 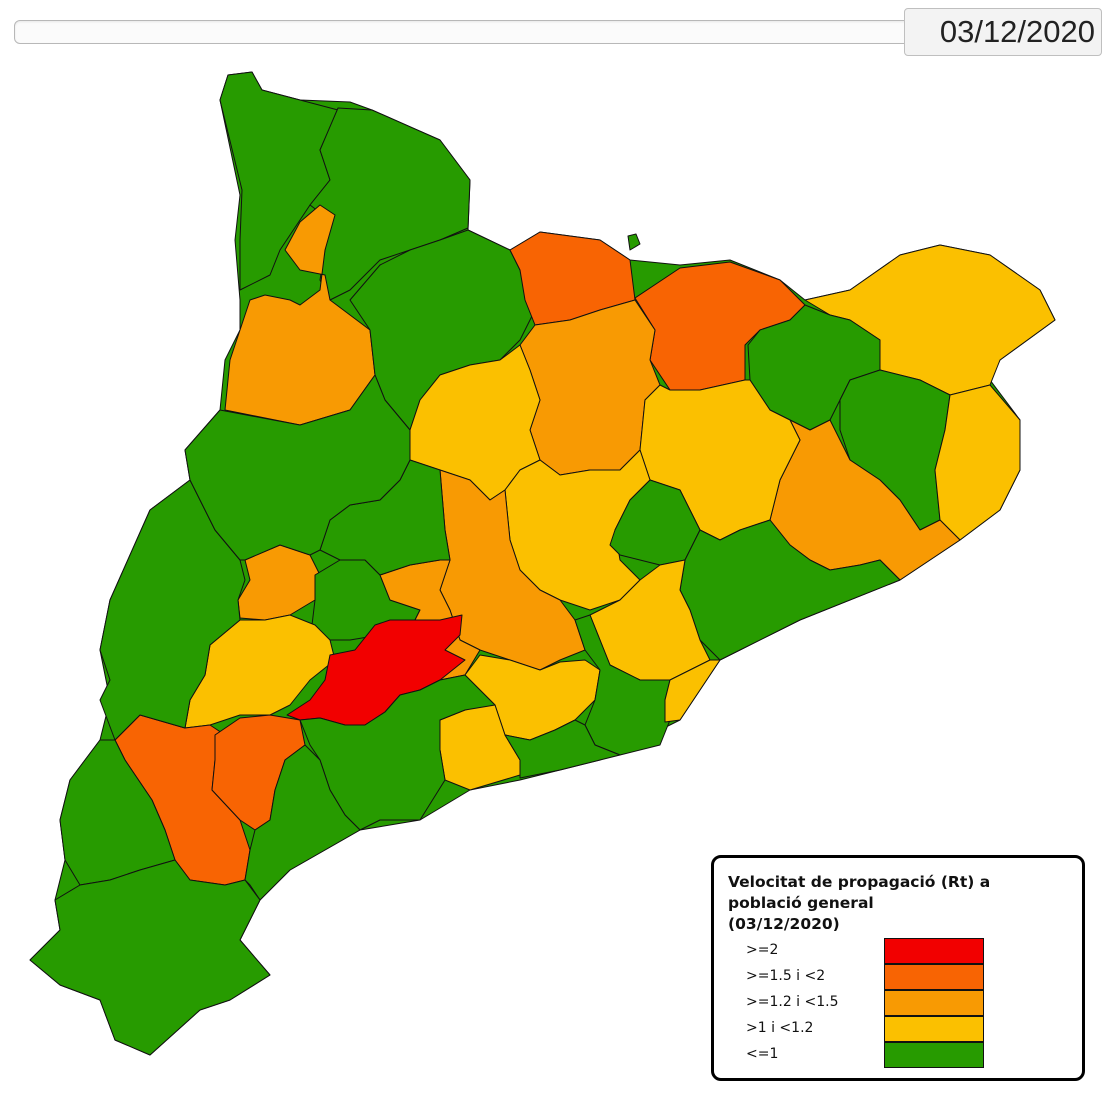 What do you see at coordinates (762, 1054) in the screenshot?
I see `legend-item-label: <=1` at bounding box center [762, 1054].